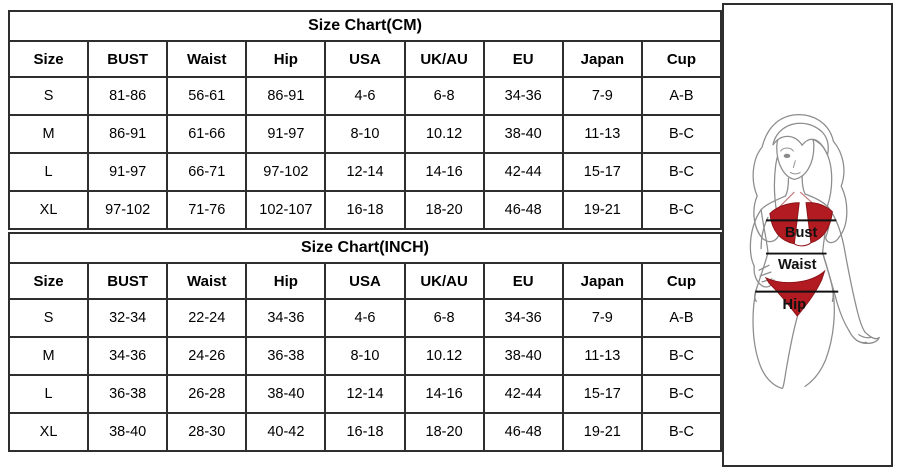  I want to click on data-cell: 18-20, so click(444, 432).